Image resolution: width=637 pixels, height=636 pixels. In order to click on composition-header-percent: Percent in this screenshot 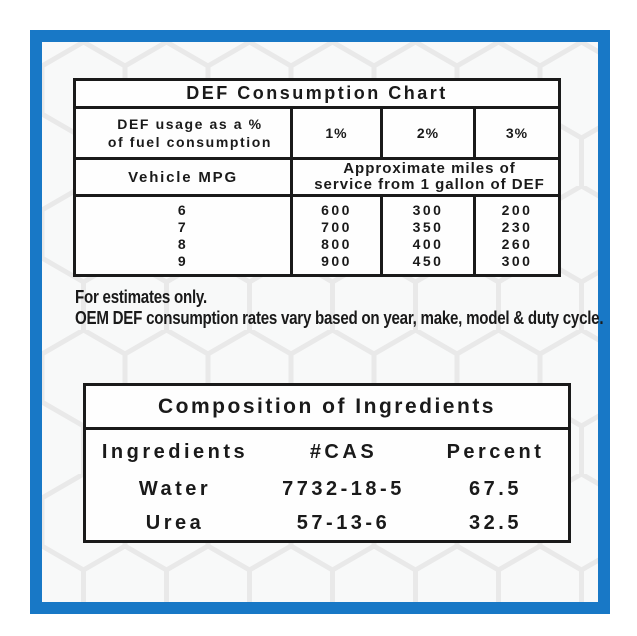, I will do `click(495, 451)`.